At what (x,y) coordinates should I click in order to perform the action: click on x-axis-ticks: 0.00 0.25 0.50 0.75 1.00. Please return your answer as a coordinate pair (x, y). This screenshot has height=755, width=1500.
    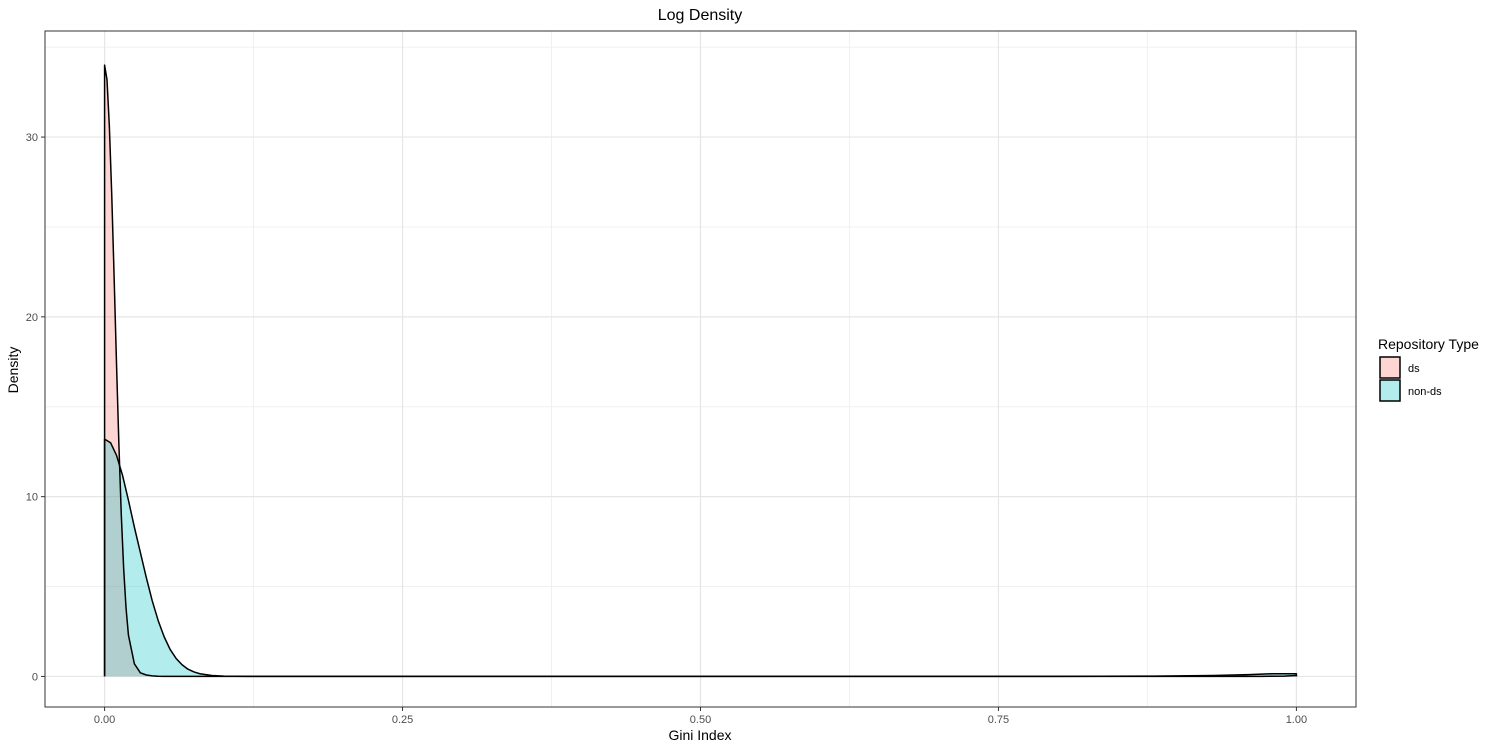
    Looking at the image, I should click on (700, 716).